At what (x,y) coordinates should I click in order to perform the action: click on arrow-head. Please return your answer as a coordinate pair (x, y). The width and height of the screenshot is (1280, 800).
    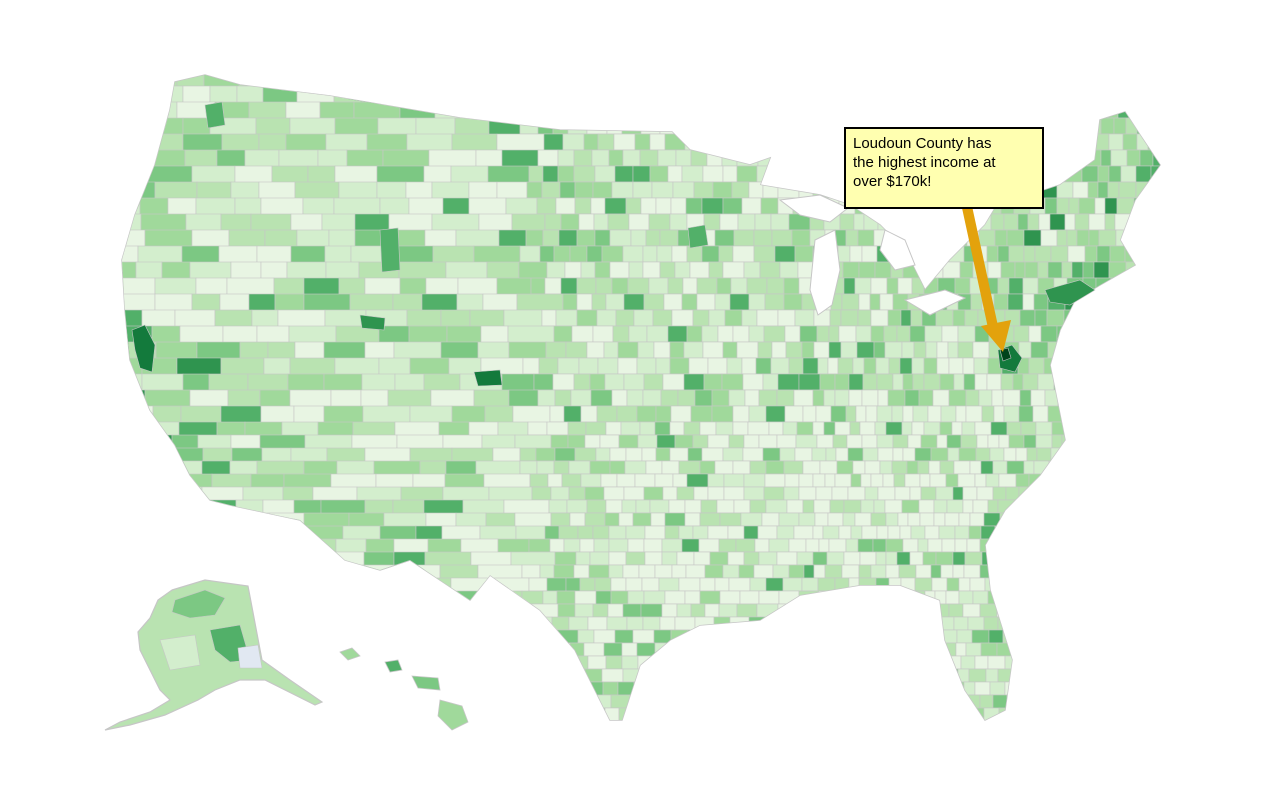
    Looking at the image, I should click on (996, 336).